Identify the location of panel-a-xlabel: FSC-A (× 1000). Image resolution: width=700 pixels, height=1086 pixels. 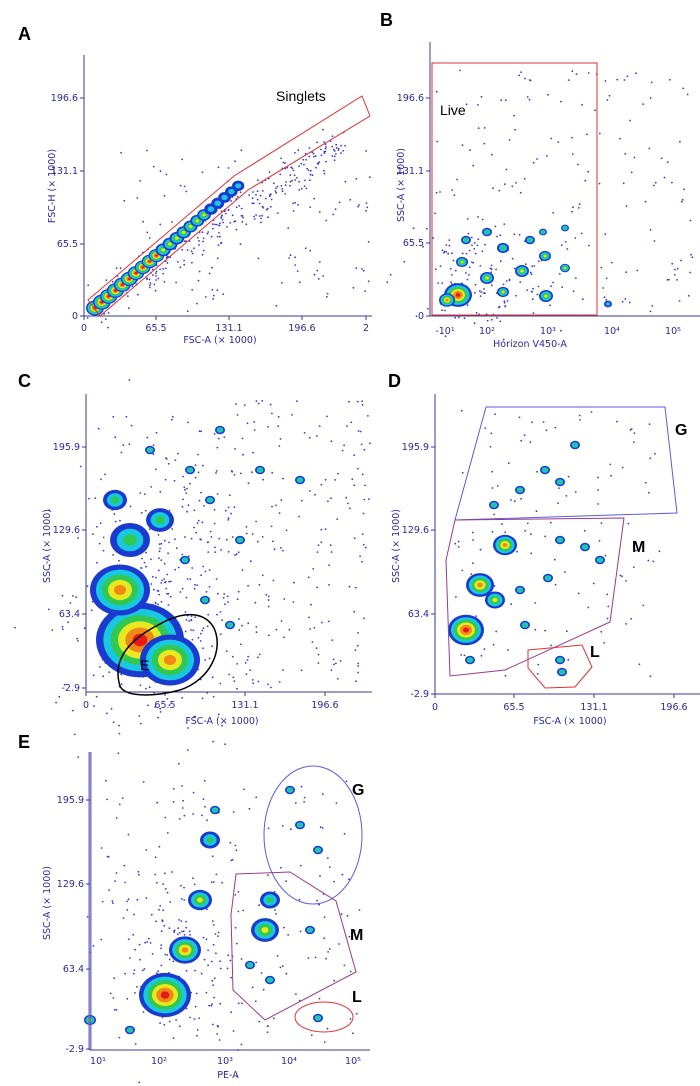
(219, 340).